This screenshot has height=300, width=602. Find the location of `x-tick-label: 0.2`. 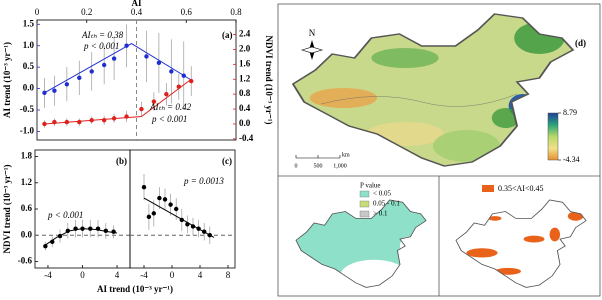

x-tick-label: 0.2 is located at coordinates (86, 12).